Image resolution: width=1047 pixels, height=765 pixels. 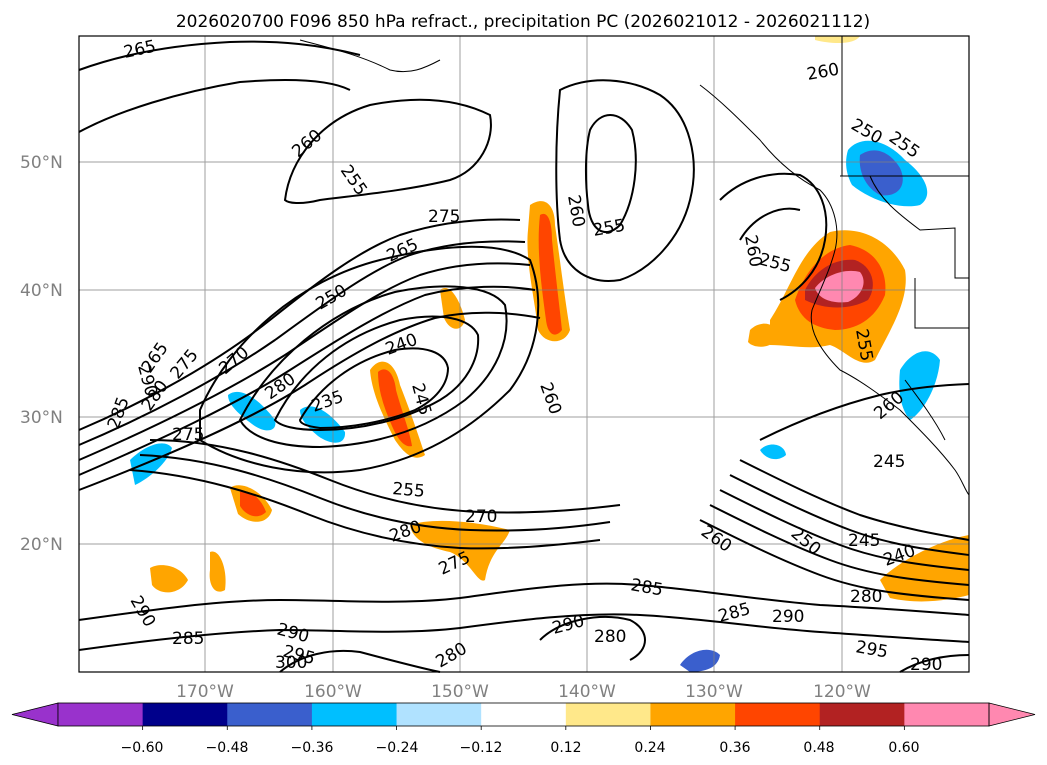 I want to click on colorbar-frame, so click(x=523, y=714).